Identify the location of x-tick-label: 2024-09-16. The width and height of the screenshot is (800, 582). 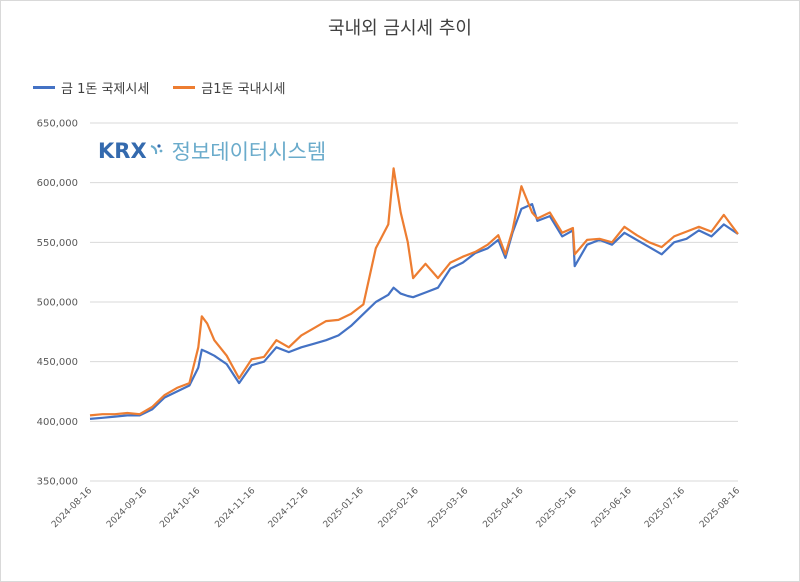
(127, 508).